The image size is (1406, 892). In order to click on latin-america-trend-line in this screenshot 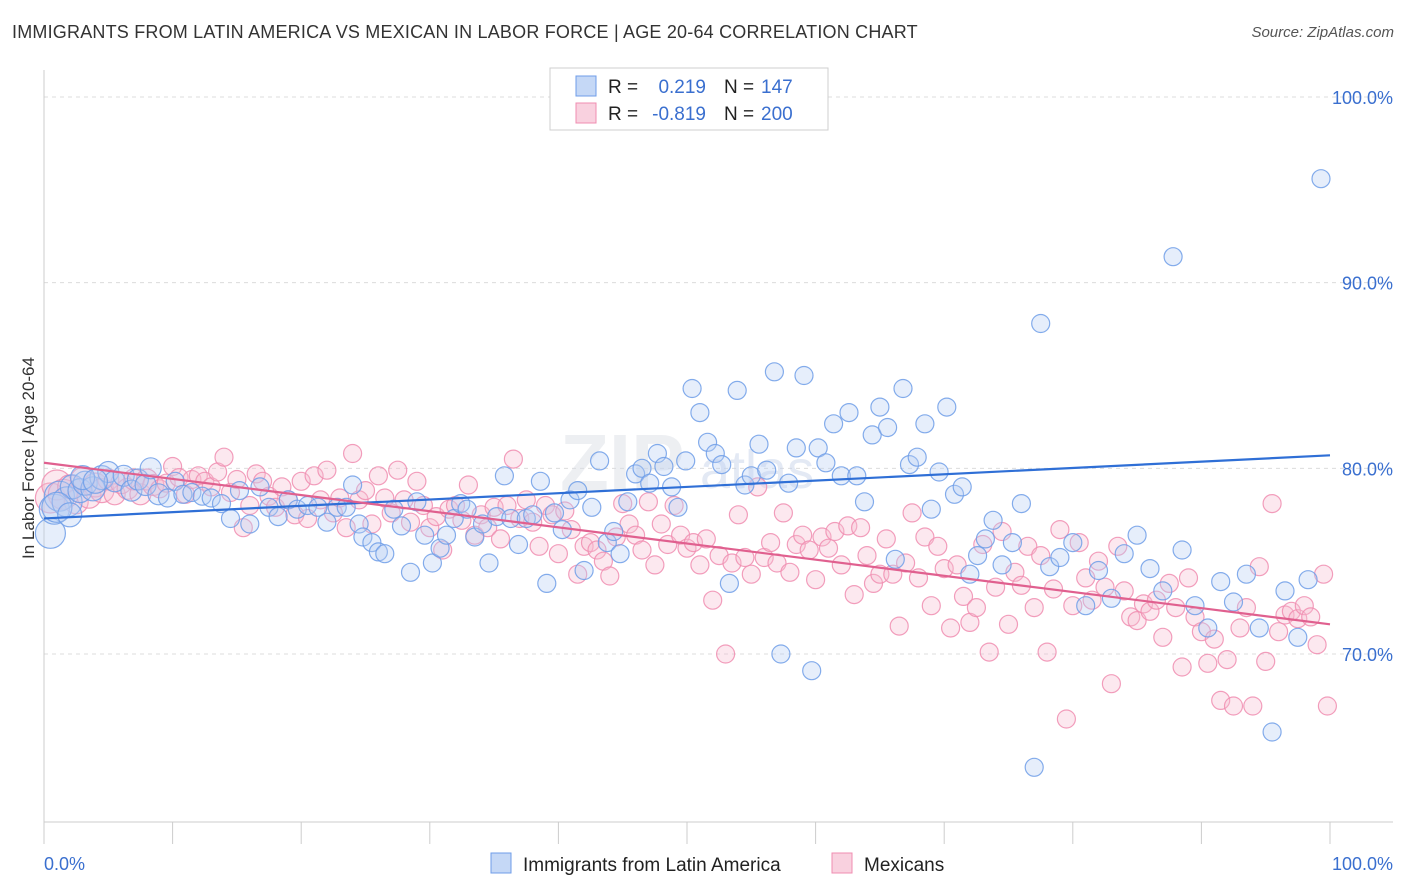, I will do `click(687, 487)`.